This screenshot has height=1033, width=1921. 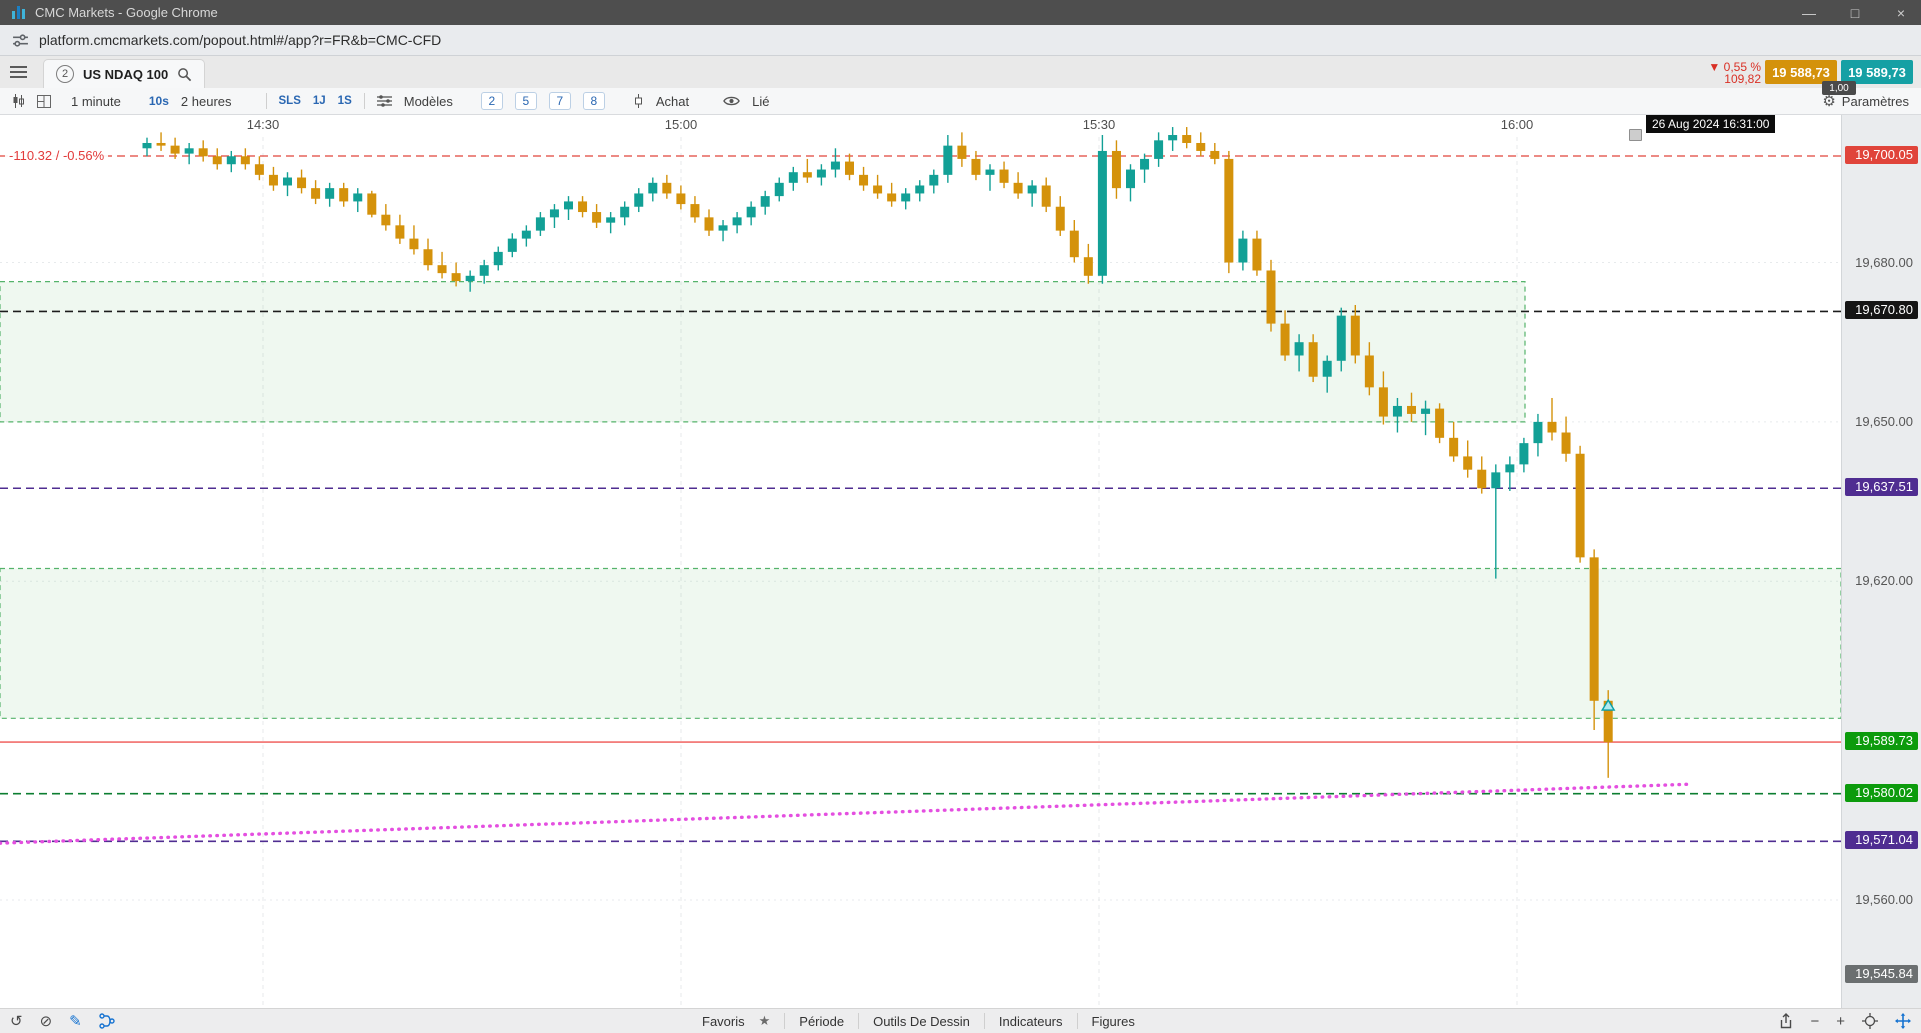 I want to click on price-axis-label: 19,560.00, so click(x=1884, y=899).